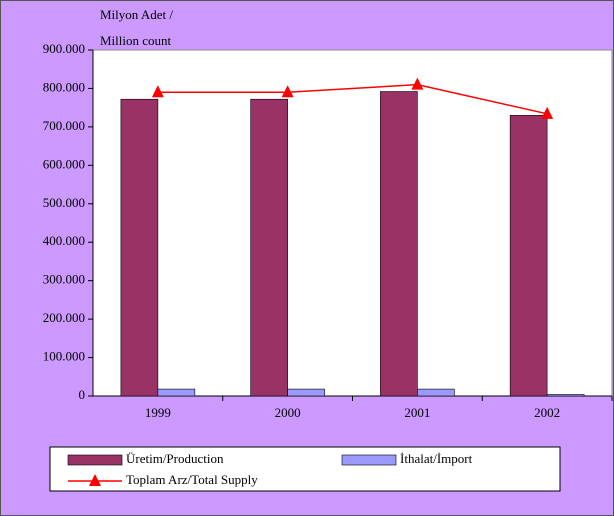 Image resolution: width=614 pixels, height=516 pixels. Describe the element at coordinates (95, 480) in the screenshot. I see `legend-marker` at that location.